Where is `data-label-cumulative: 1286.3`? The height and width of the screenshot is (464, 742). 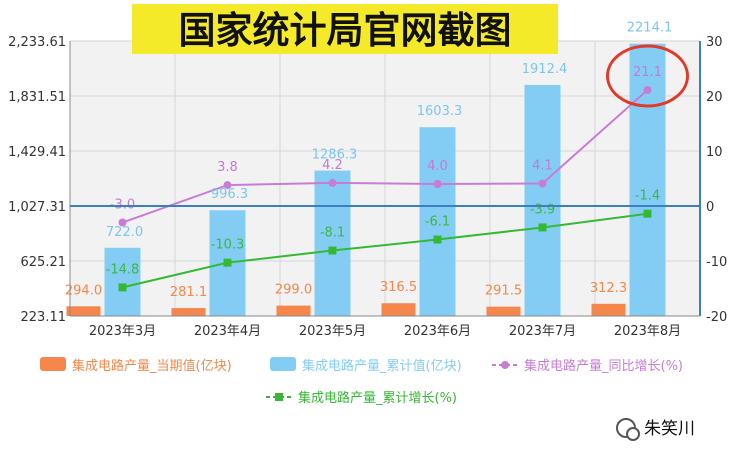
data-label-cumulative: 1286.3 is located at coordinates (335, 155).